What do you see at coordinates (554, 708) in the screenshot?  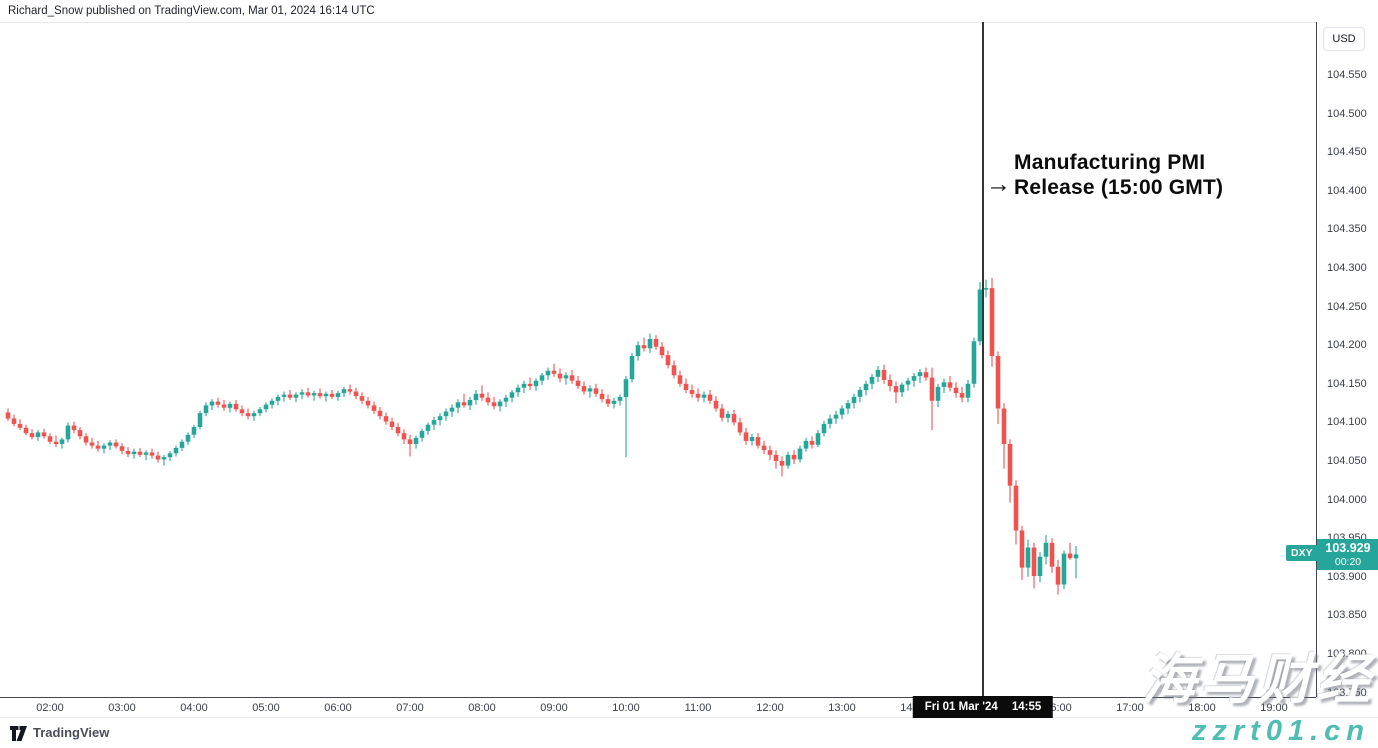 I see `time-tick-label: 09:00` at bounding box center [554, 708].